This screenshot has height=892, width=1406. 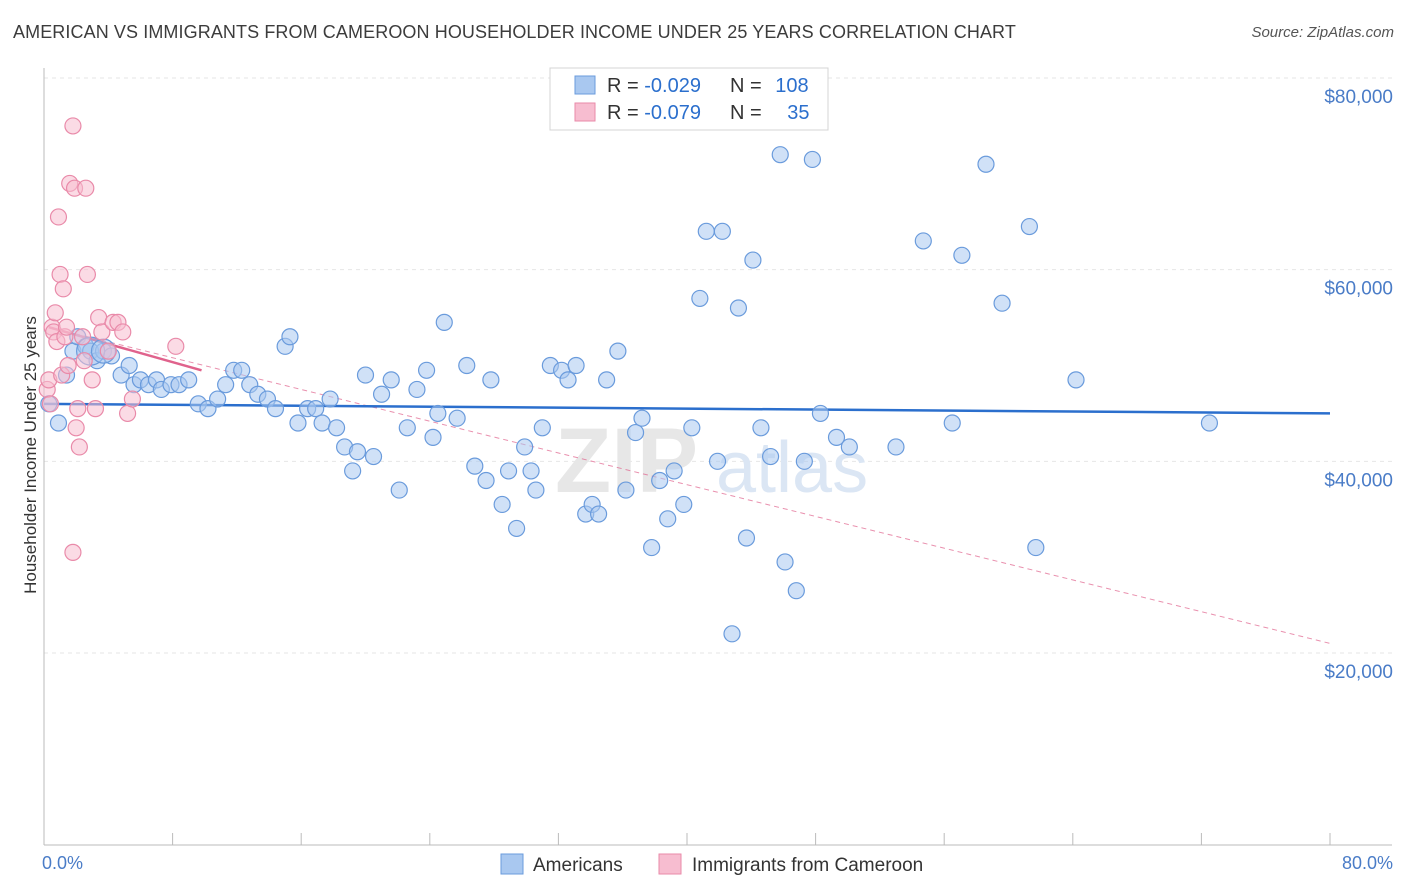 What do you see at coordinates (672, 113) in the screenshot?
I see `legend-r-value-cameroon: -0.079` at bounding box center [672, 113].